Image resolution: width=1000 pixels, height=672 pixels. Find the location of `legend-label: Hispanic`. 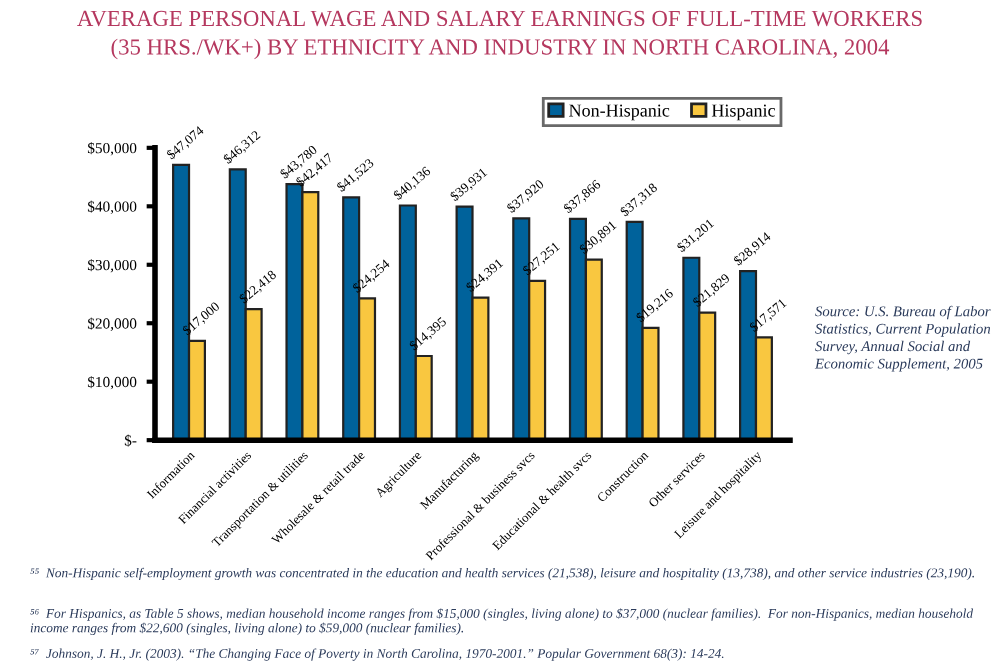

legend-label: Hispanic is located at coordinates (743, 112).